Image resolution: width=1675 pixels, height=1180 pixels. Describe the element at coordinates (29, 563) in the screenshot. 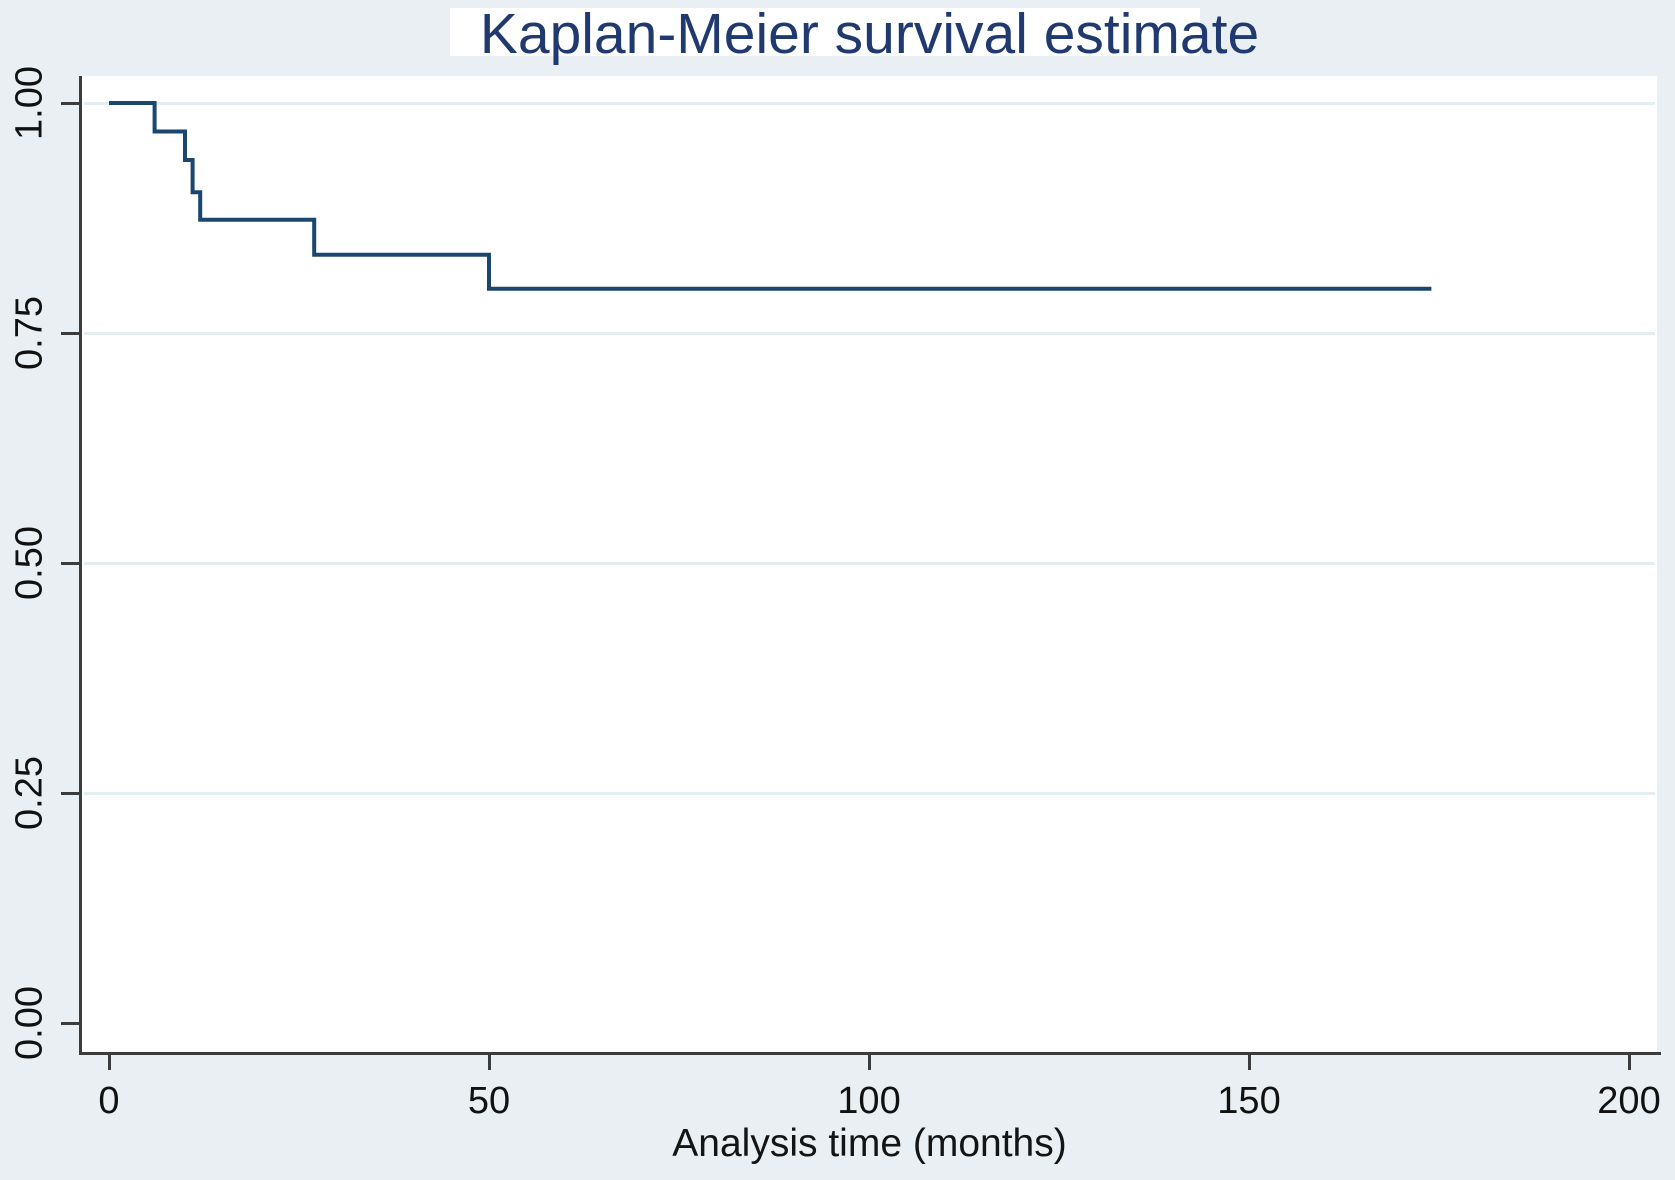

I see `y-tick-label: 0.50` at that location.